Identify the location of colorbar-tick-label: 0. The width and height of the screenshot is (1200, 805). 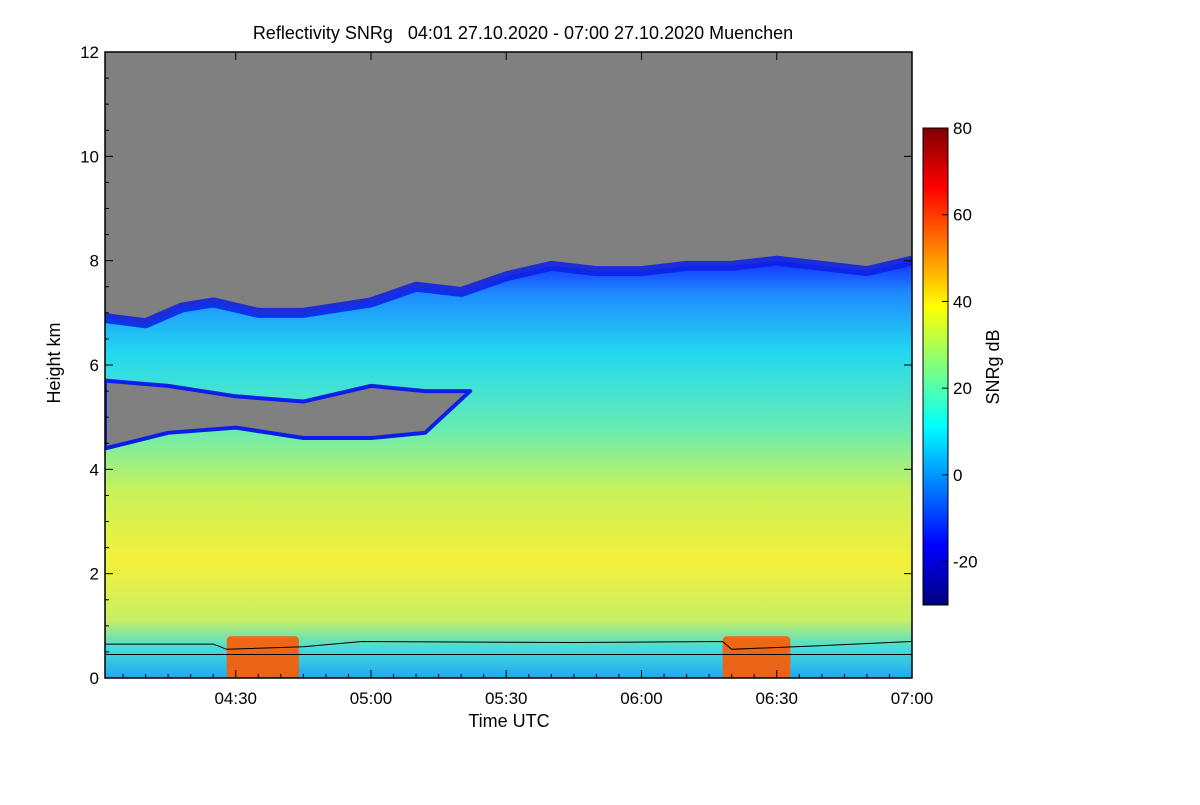
(957, 475).